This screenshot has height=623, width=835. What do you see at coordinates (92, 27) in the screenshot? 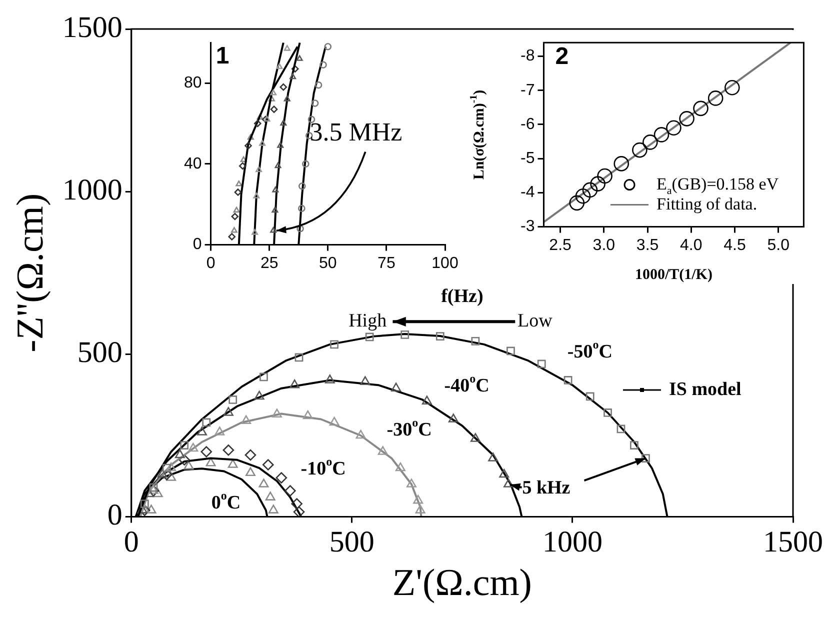
I see `y-tick-label: 1500` at bounding box center [92, 27].